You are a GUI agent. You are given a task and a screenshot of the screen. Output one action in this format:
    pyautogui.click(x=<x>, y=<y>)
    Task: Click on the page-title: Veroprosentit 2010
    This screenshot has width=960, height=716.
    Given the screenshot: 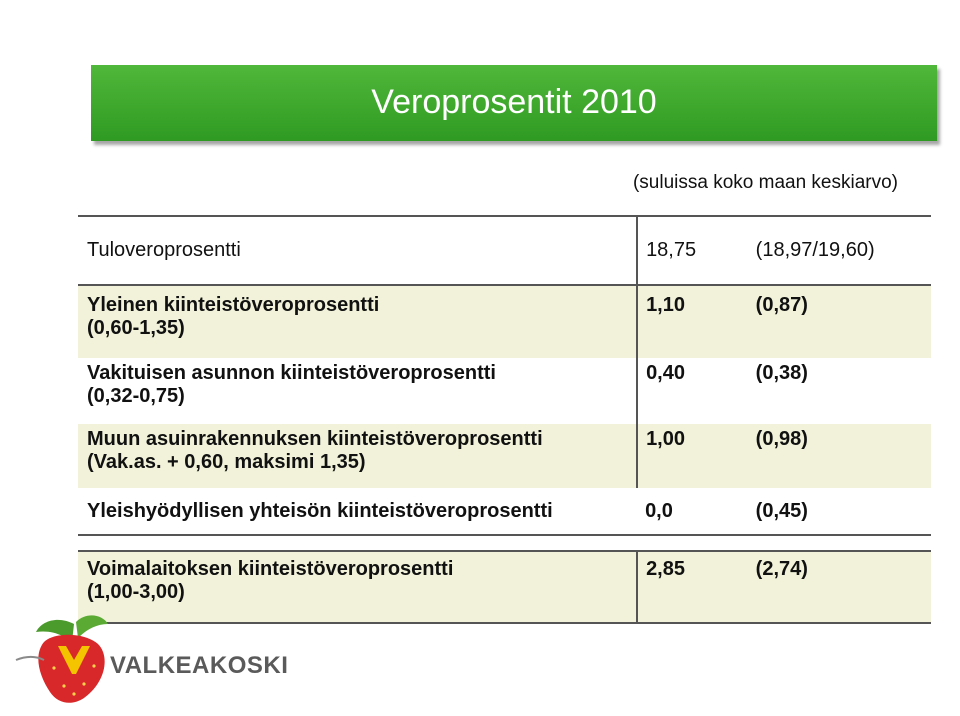 What is the action you would take?
    pyautogui.click(x=514, y=102)
    